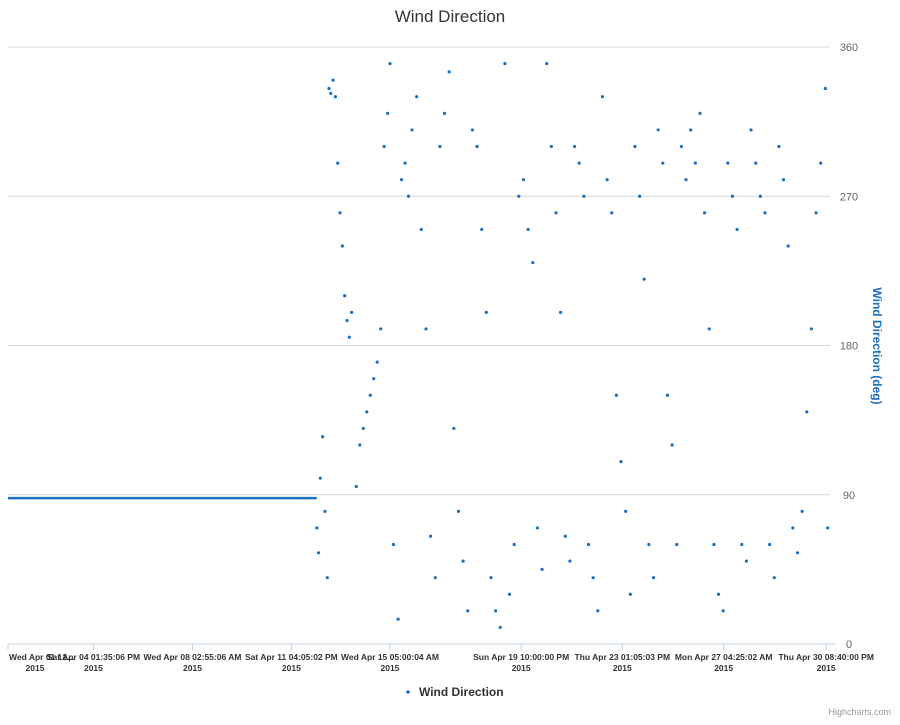 This screenshot has width=900, height=725. What do you see at coordinates (849, 48) in the screenshot?
I see `y-tick-label: 360` at bounding box center [849, 48].